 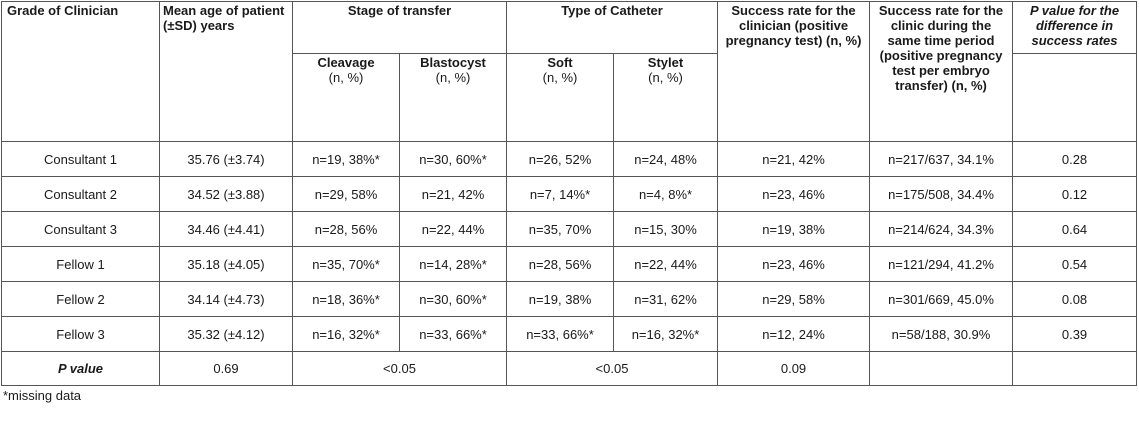 What do you see at coordinates (941, 264) in the screenshot?
I see `cell-clinic-rate: n=121/294, 41.2%` at bounding box center [941, 264].